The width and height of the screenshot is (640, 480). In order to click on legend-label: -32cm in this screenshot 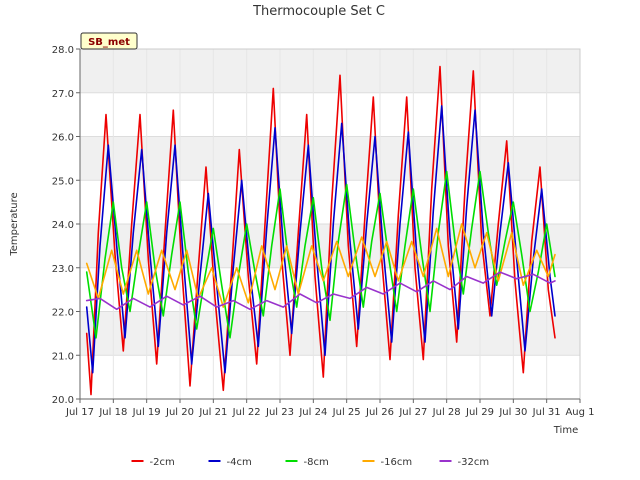, I will do `click(474, 462)`.